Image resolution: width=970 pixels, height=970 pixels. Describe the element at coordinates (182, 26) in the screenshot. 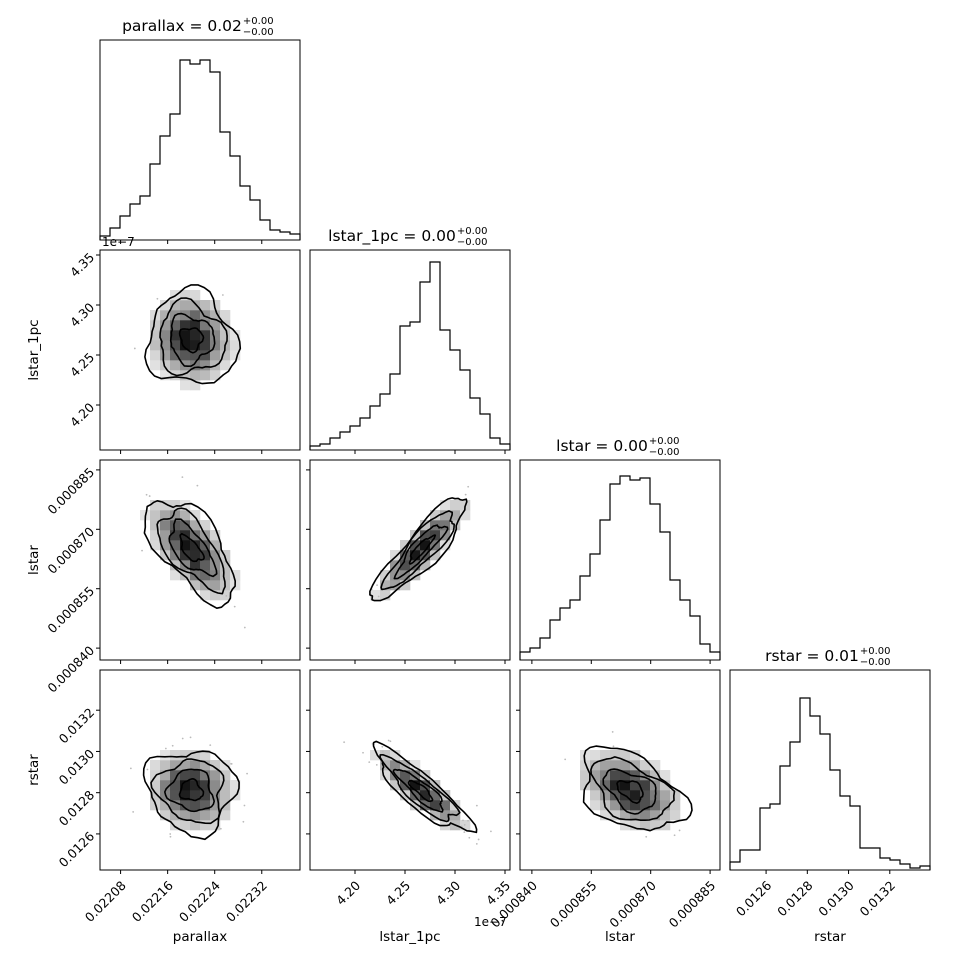

I see `title-main: parallax = 0.02` at that location.